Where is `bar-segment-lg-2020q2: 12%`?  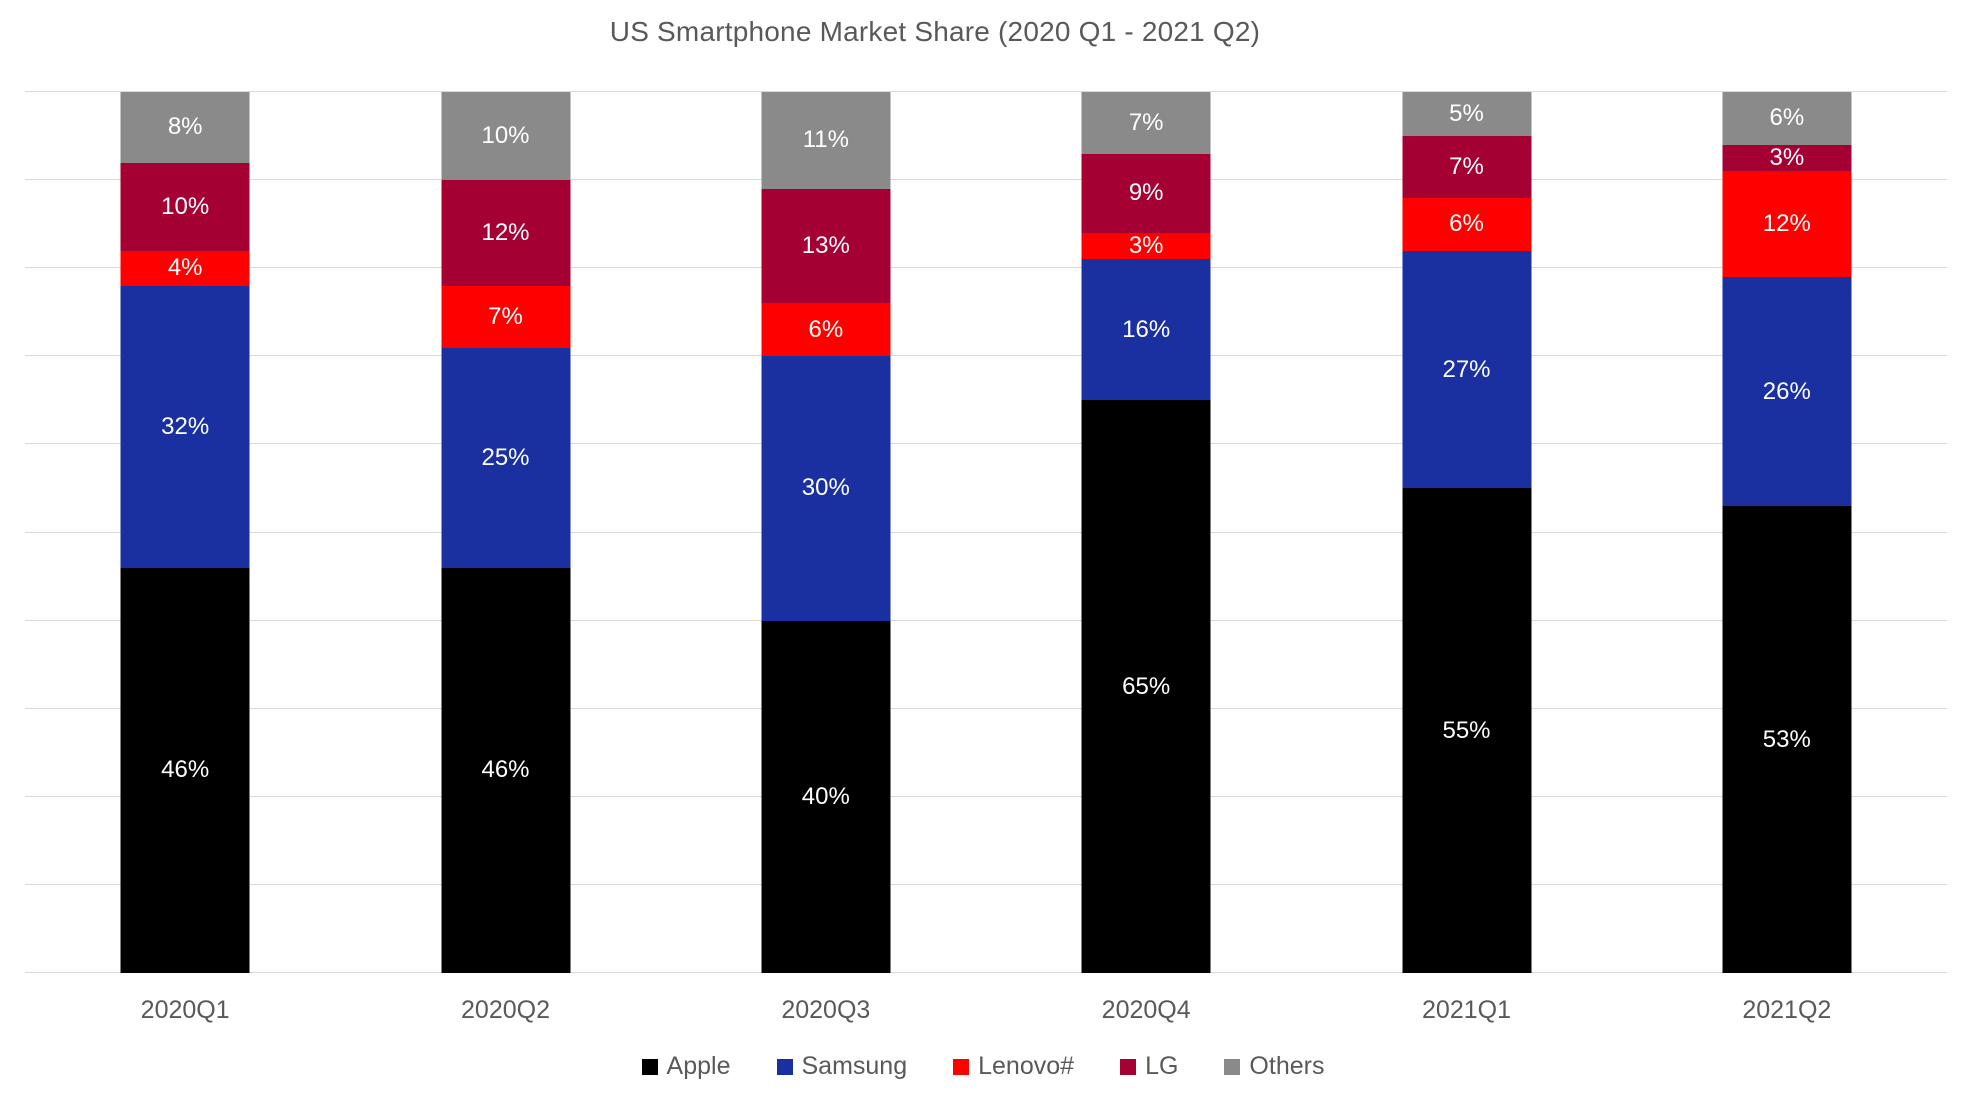 bar-segment-lg-2020q2: 12% is located at coordinates (505, 233).